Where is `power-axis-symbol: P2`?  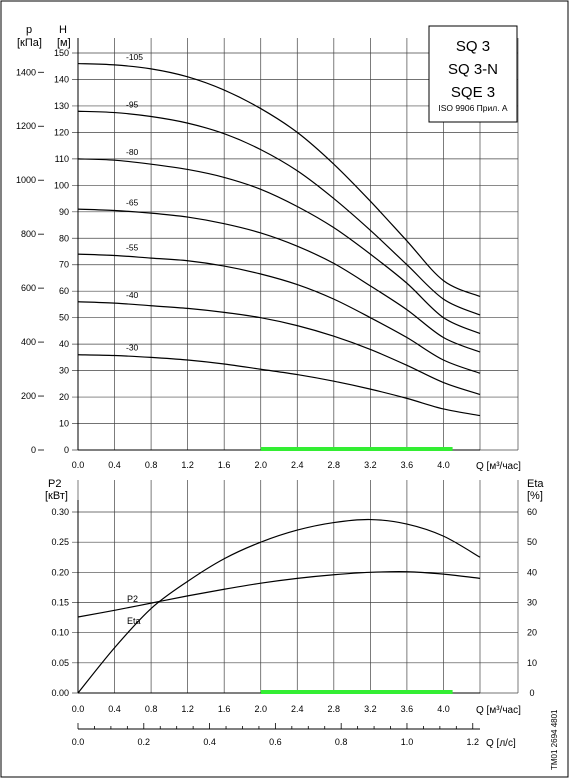
power-axis-symbol: P2 is located at coordinates (54, 484).